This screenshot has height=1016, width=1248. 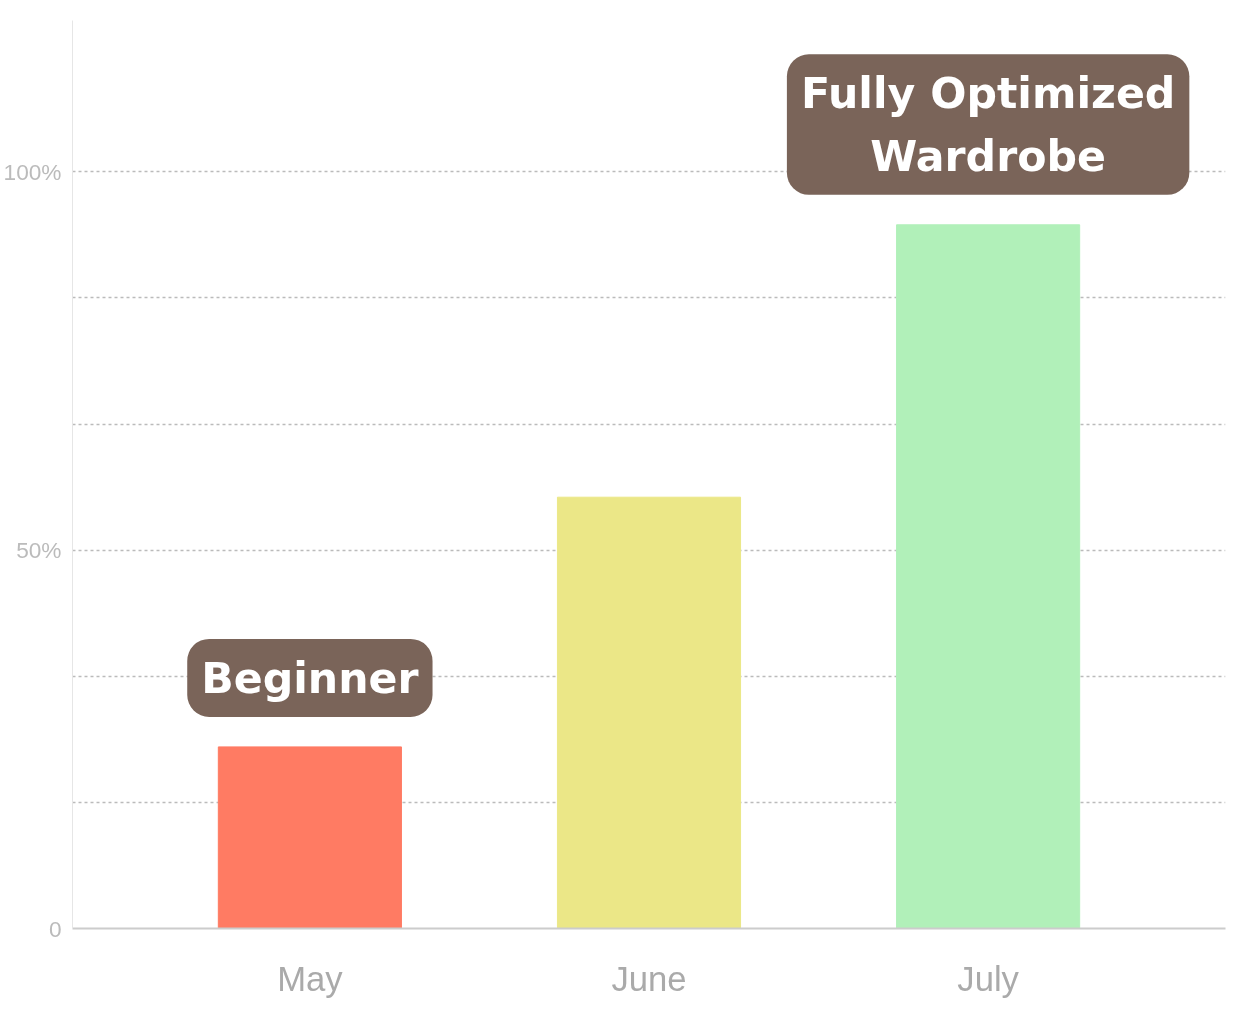 What do you see at coordinates (649, 978) in the screenshot?
I see `x-tick-label: June` at bounding box center [649, 978].